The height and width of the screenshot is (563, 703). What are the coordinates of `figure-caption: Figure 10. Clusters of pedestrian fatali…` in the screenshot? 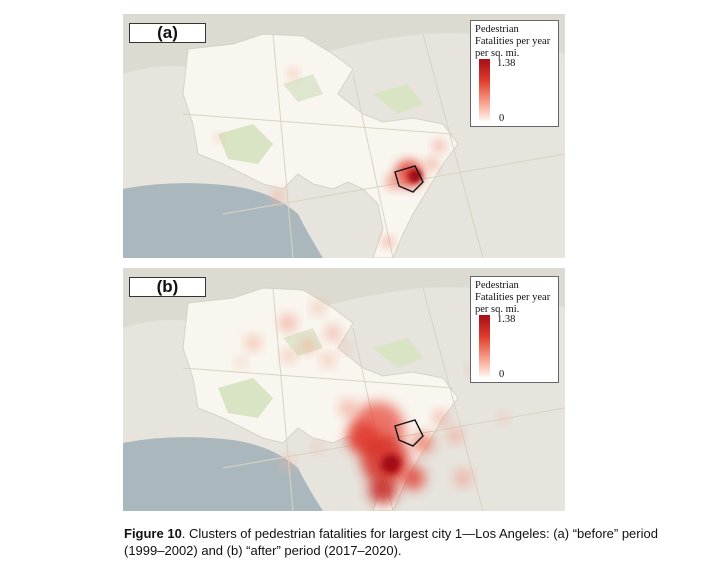 It's located at (409, 542).